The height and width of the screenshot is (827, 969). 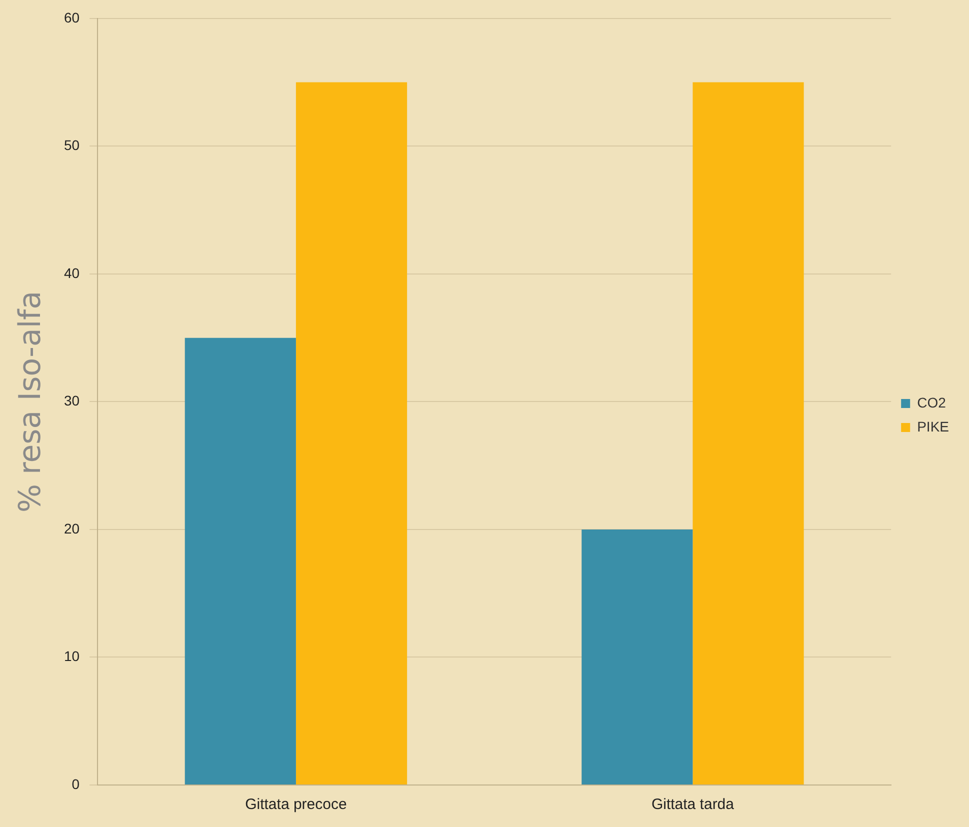 I want to click on y-tick-label: 40, so click(x=72, y=272).